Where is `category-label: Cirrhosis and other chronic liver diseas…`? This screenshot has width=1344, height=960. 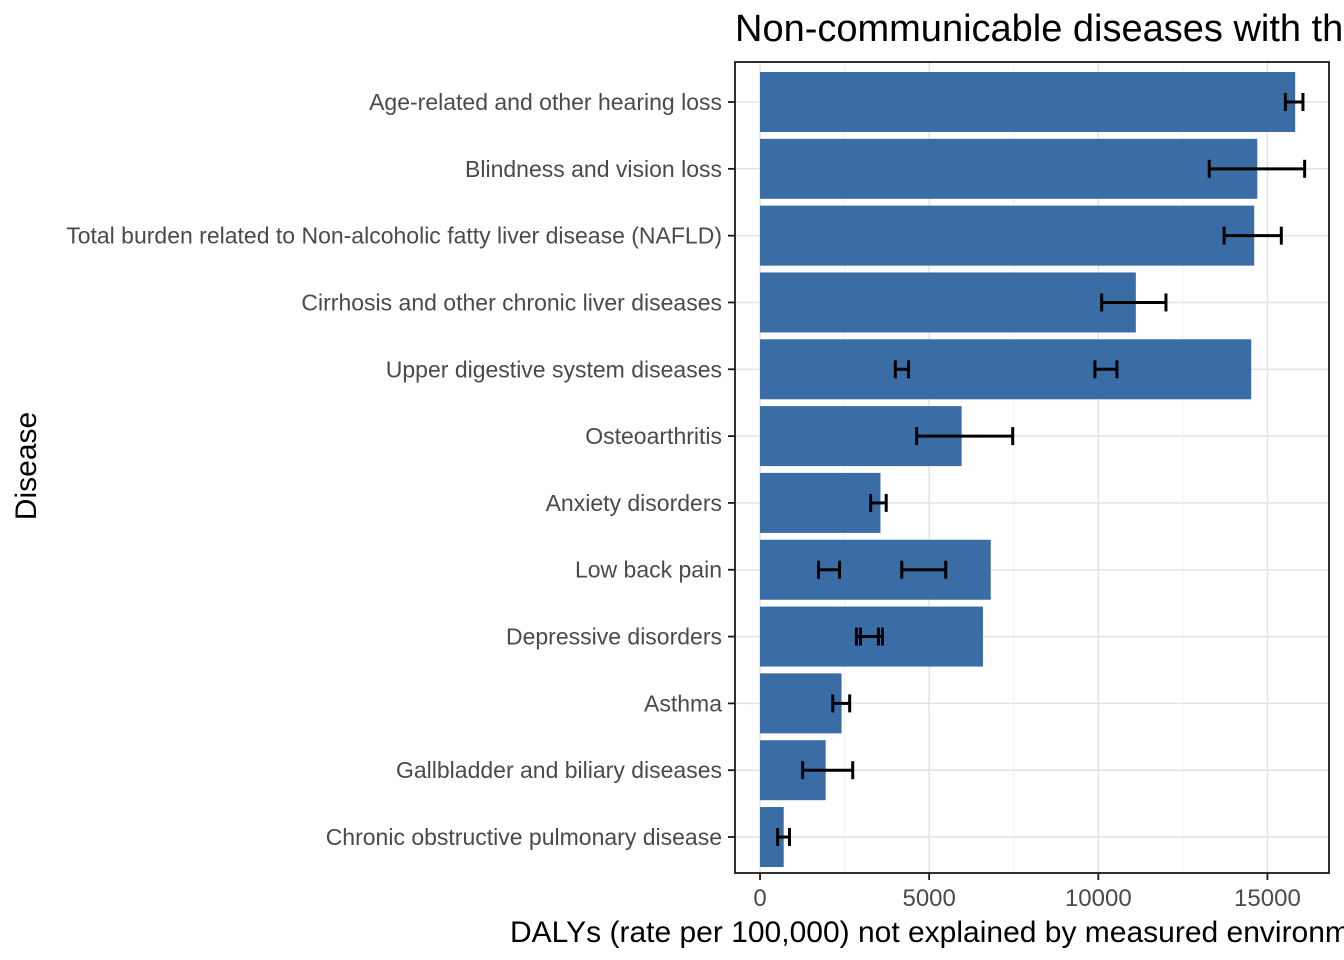 category-label: Cirrhosis and other chronic liver diseas… is located at coordinates (511, 302).